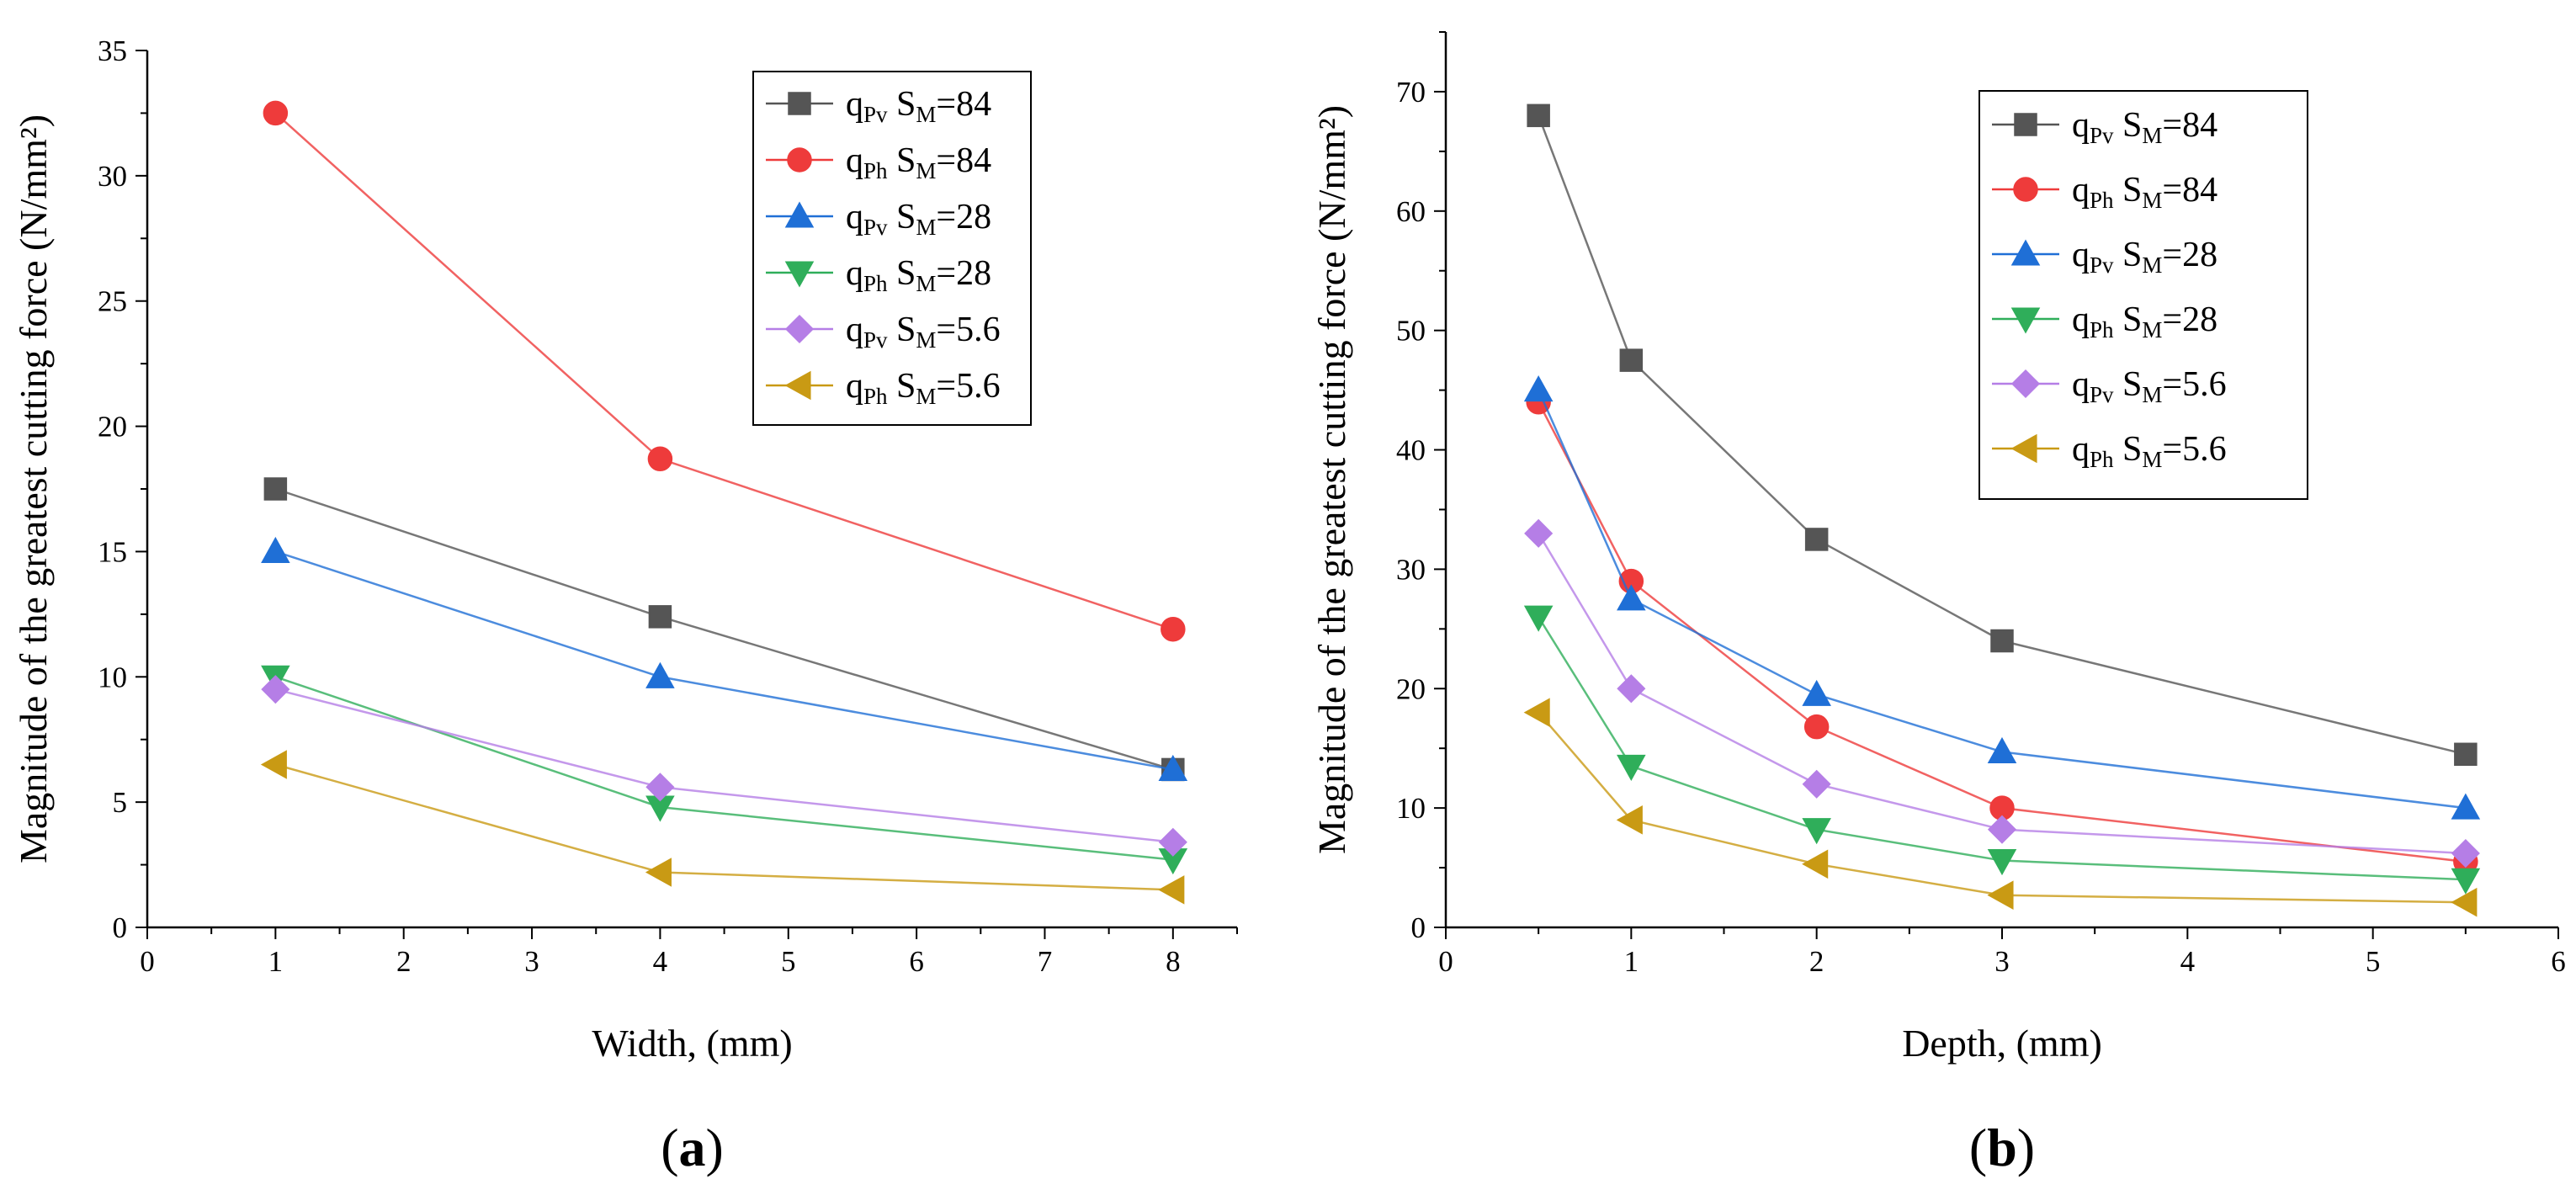 This screenshot has width=2576, height=1195. What do you see at coordinates (1173, 961) in the screenshot?
I see `x-tick-label: 8` at bounding box center [1173, 961].